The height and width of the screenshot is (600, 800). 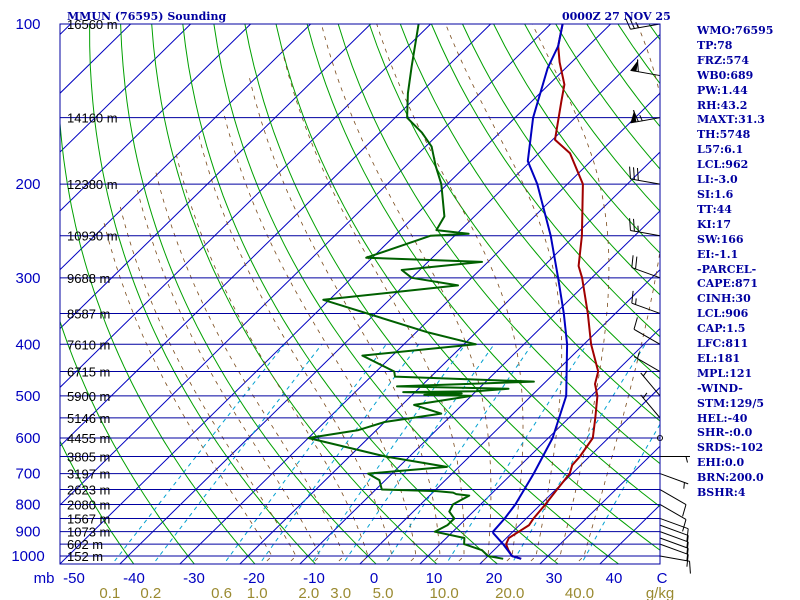 I want to click on index-item: HEL:-40, so click(x=722, y=418).